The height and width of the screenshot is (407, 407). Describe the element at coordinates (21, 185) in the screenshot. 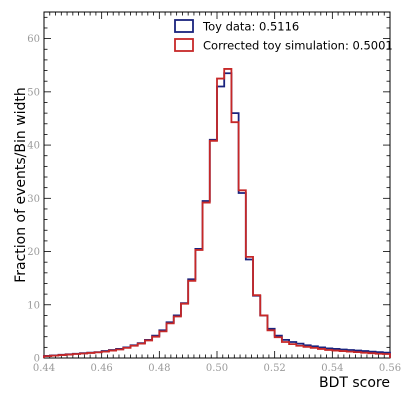

I see `y-axis-label: Fraction of events/Bin width` at that location.